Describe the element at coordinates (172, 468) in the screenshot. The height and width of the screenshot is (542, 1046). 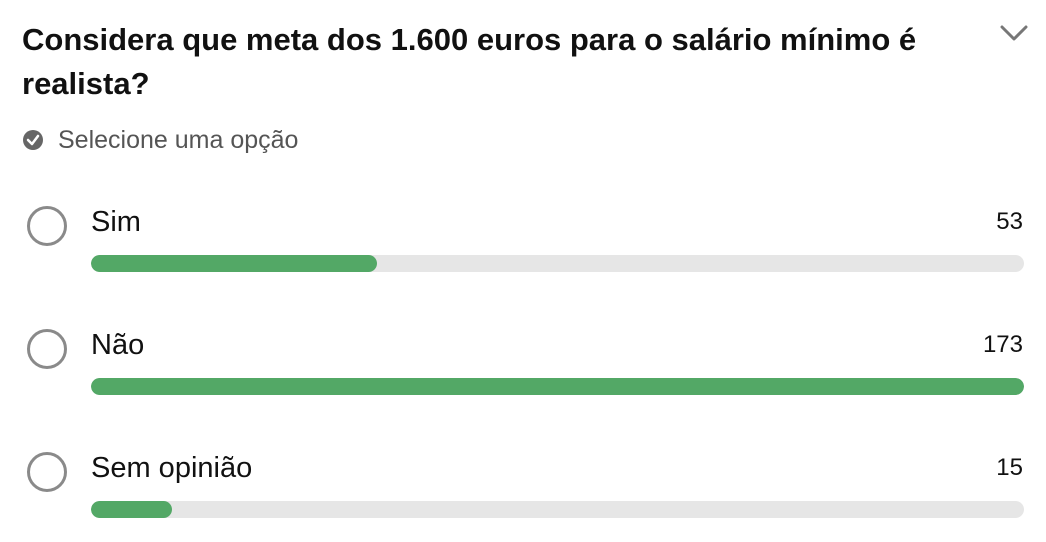
I see `option-label: Sem opinião` at that location.